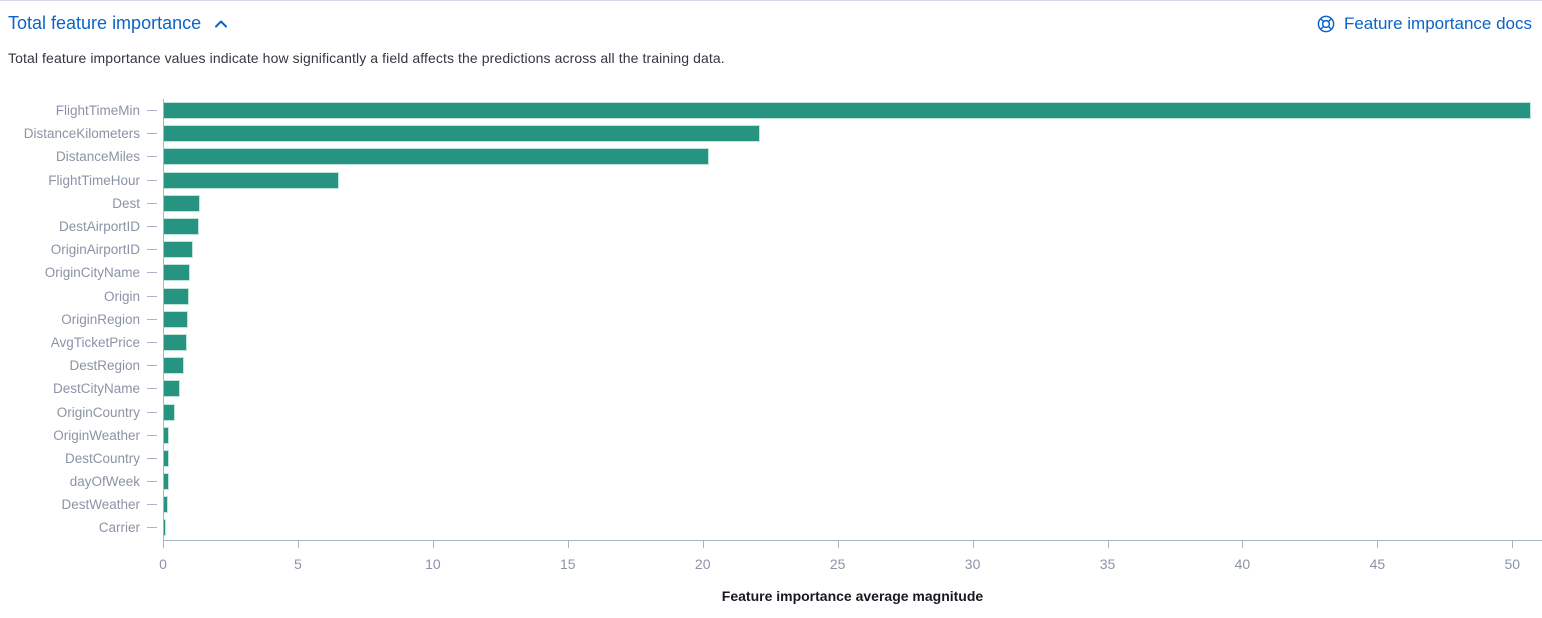 This screenshot has width=1542, height=618. I want to click on chart-row: DestCountry, so click(771, 458).